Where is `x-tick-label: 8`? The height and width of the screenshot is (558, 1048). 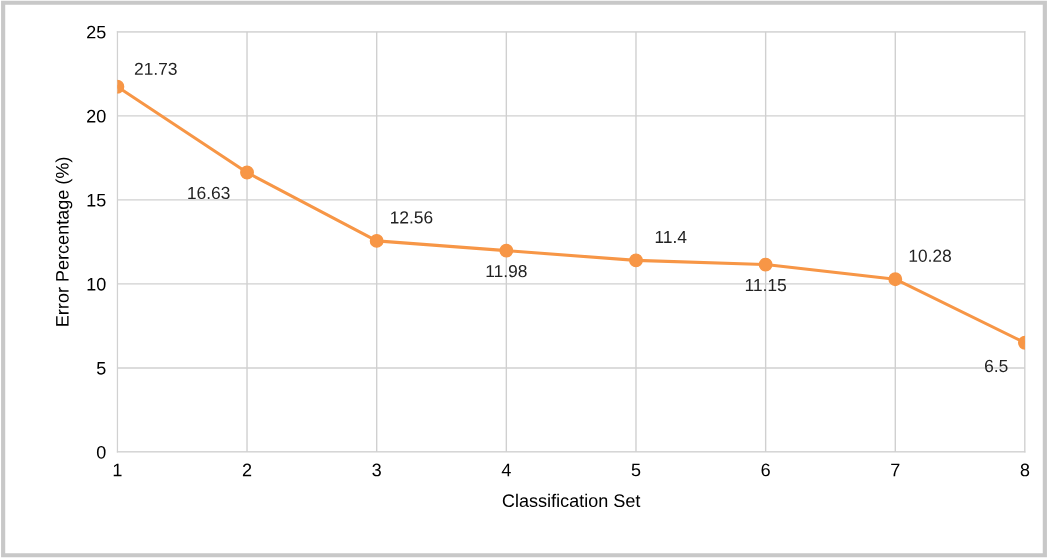 x-tick-label: 8 is located at coordinates (1025, 470).